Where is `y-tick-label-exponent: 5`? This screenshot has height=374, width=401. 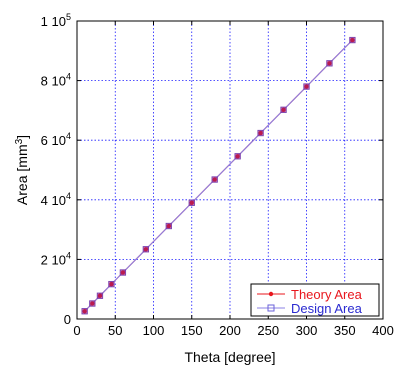
y-tick-label-exponent: 5 is located at coordinates (68, 17).